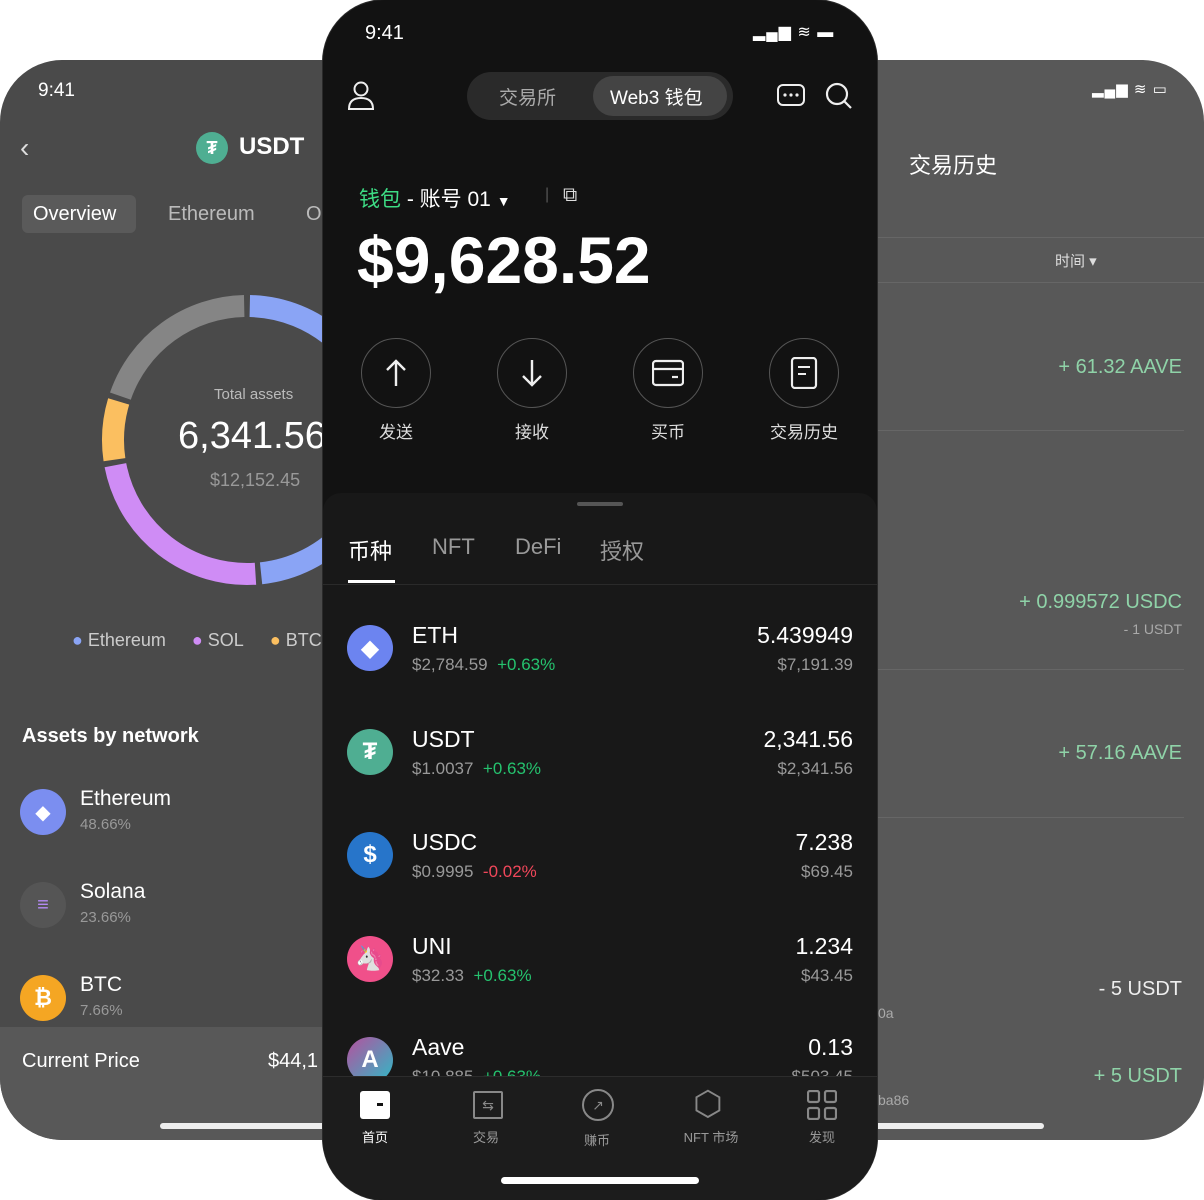 The height and width of the screenshot is (1200, 1204). Describe the element at coordinates (161, 1083) in the screenshot. I see `price-bar` at that location.